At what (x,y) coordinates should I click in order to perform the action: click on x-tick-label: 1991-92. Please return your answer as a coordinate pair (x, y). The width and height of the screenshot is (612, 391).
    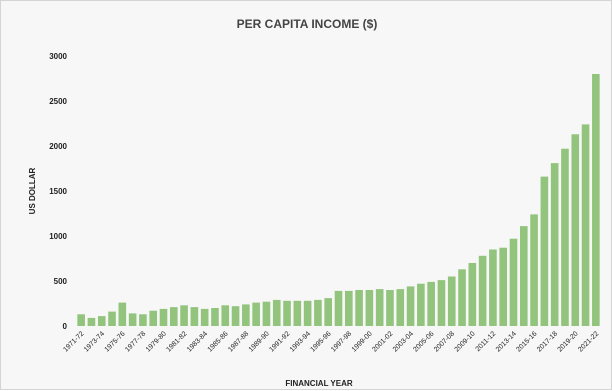
    Looking at the image, I should click on (279, 341).